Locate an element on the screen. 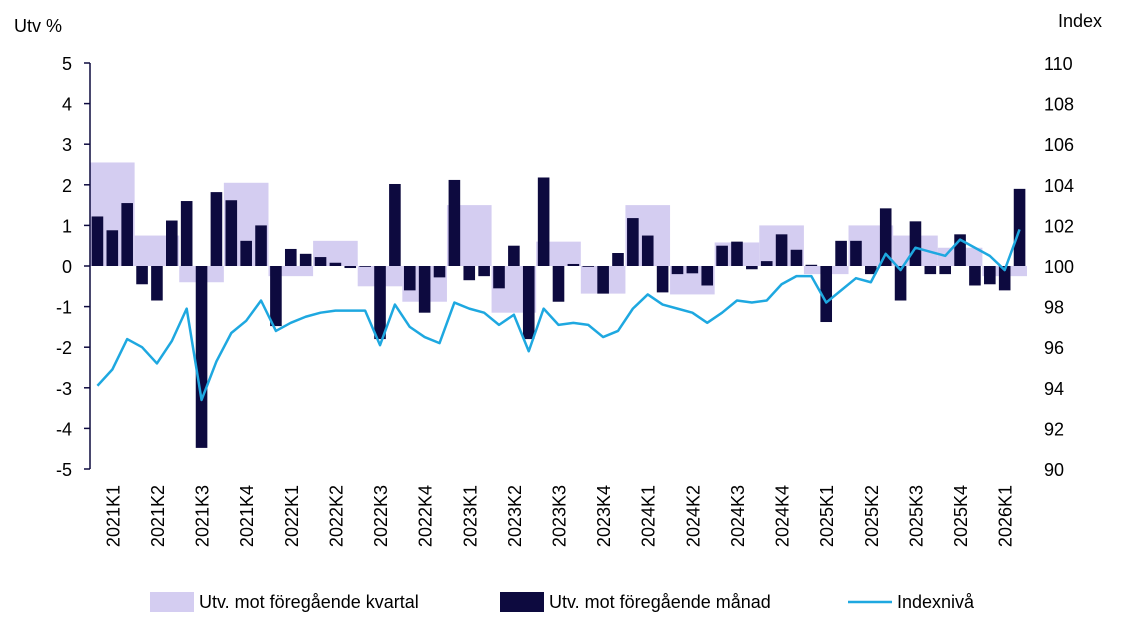 Image resolution: width=1128 pixels, height=639 pixels. x-tick-label: 2023K3 is located at coordinates (560, 516).